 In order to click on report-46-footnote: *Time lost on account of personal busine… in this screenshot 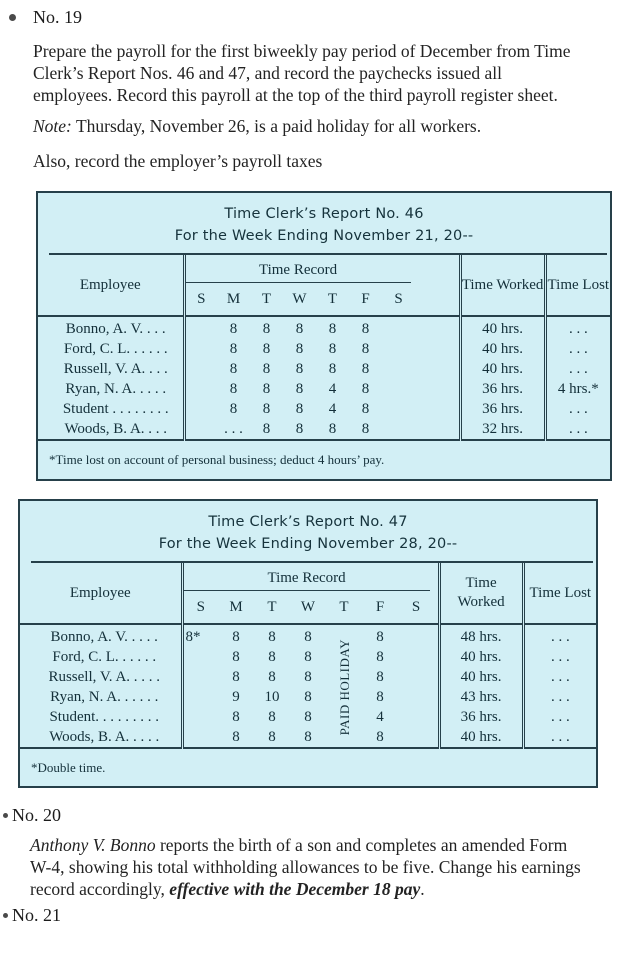, I will do `click(217, 459)`.